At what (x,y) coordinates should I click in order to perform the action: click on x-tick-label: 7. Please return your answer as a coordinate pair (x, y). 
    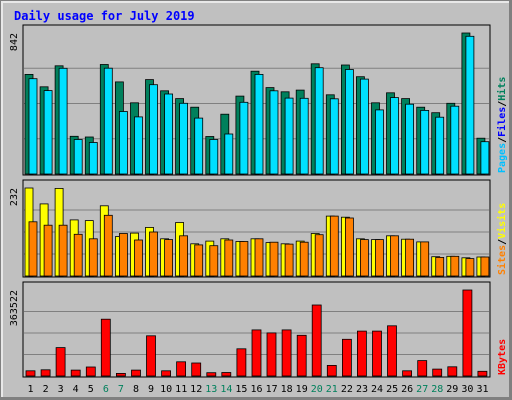
    Looking at the image, I should click on (121, 389).